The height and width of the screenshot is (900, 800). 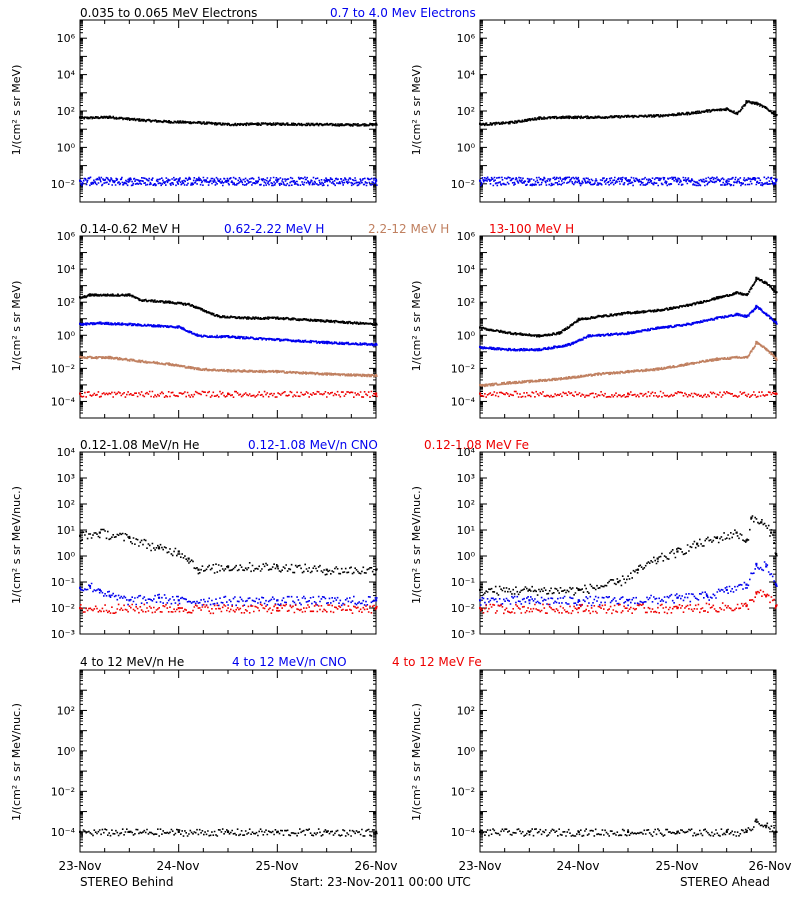 What do you see at coordinates (614, 543) in the screenshot?
I see `panel-5: 10⁻³ 10⁻² 10⁻¹ 10⁰ 10¹ 10² 10³ 10⁴` at bounding box center [614, 543].